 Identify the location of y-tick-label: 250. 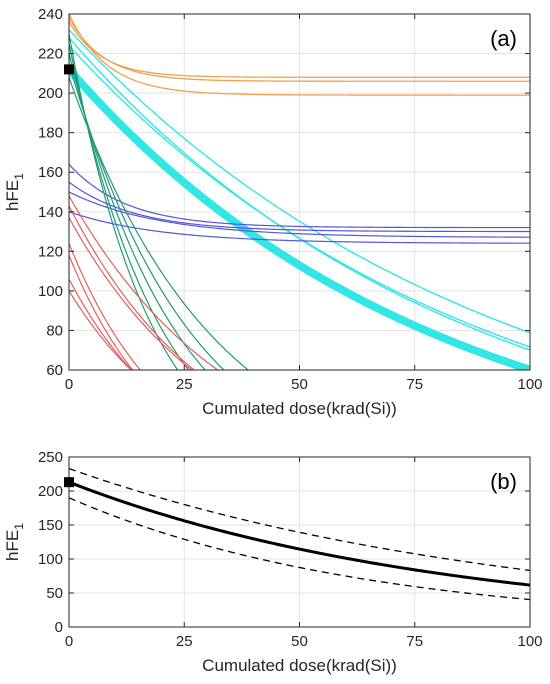
(50, 457).